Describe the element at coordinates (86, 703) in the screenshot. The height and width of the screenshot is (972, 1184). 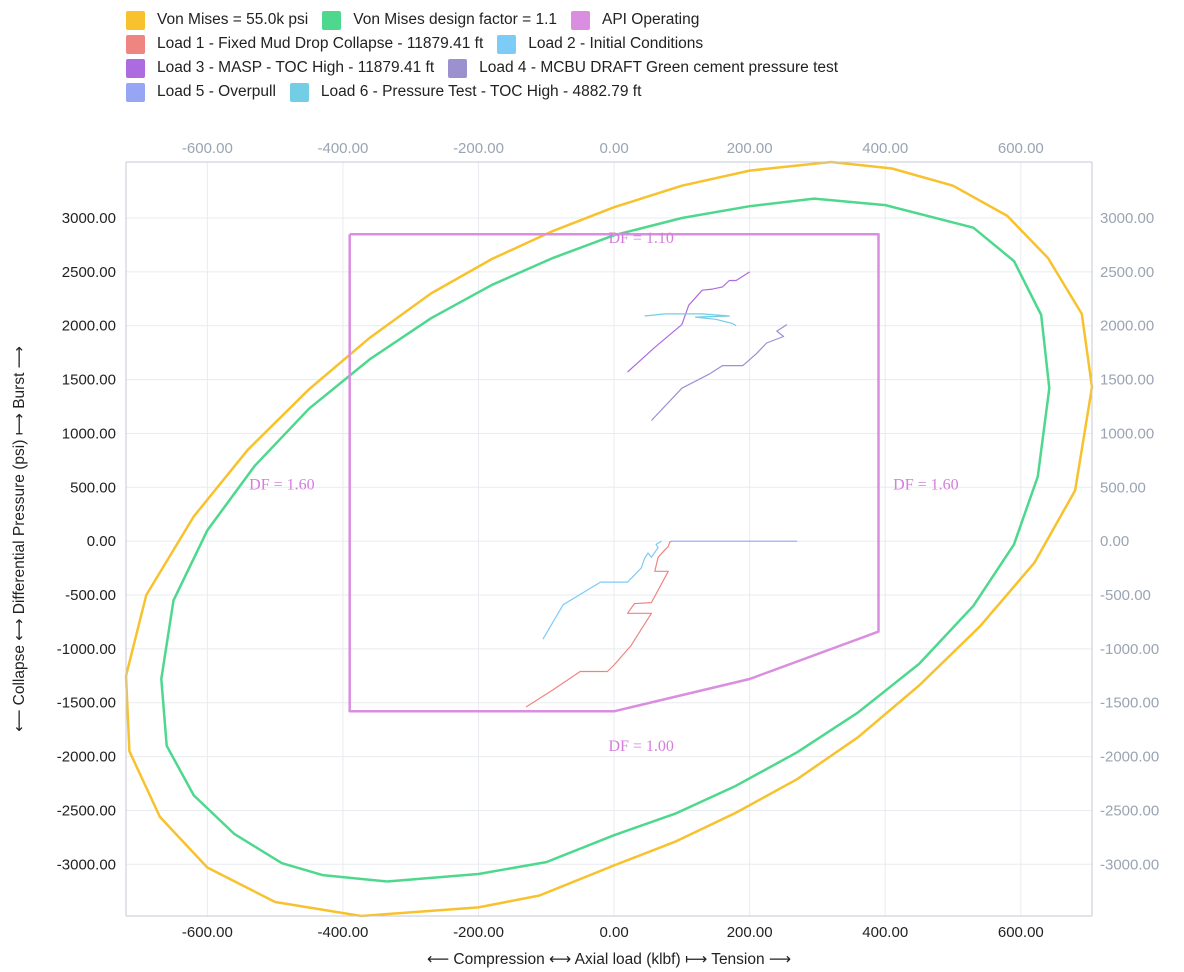
I see `y-tick-label-left: -1500.00` at that location.